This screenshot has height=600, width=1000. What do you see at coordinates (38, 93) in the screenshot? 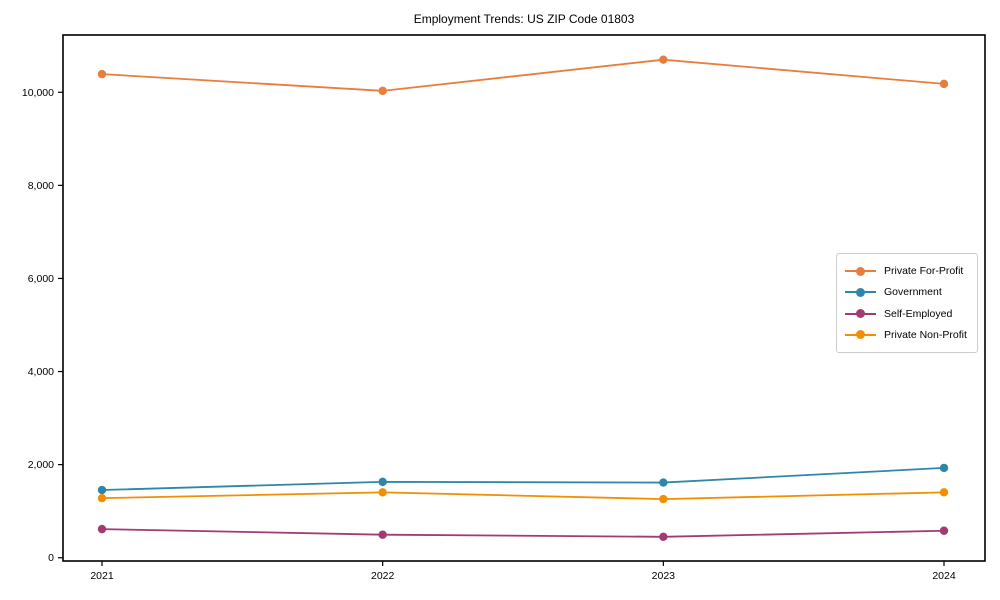
I see `y-tick-label: 10,000` at bounding box center [38, 93].